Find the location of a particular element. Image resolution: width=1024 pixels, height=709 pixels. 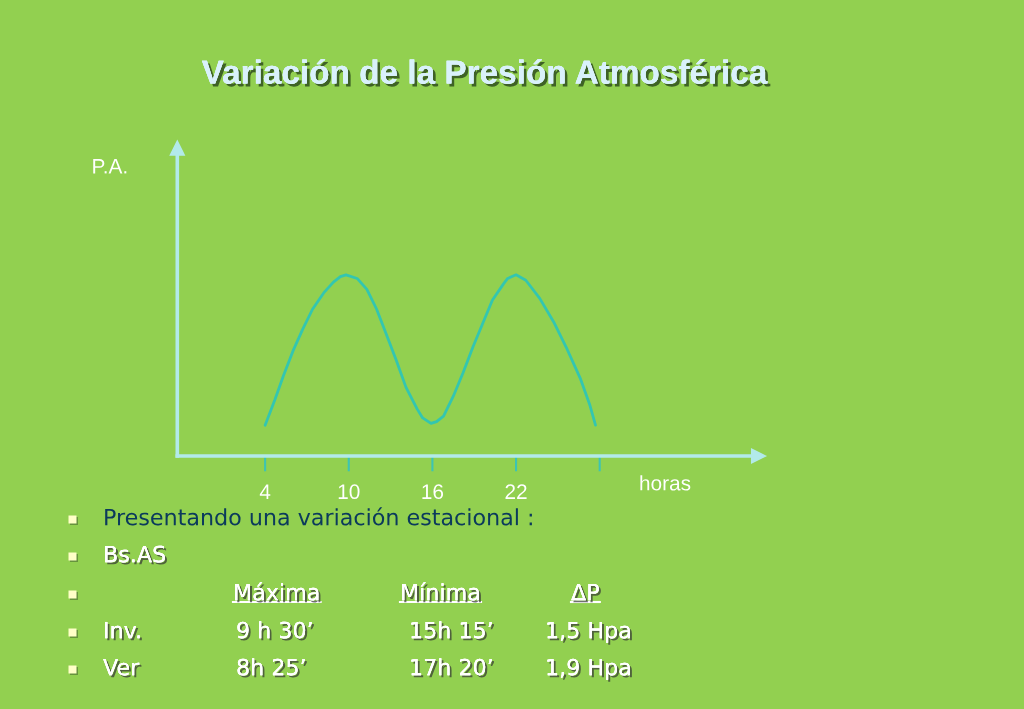

text: Bs.AS is located at coordinates (136, 555).